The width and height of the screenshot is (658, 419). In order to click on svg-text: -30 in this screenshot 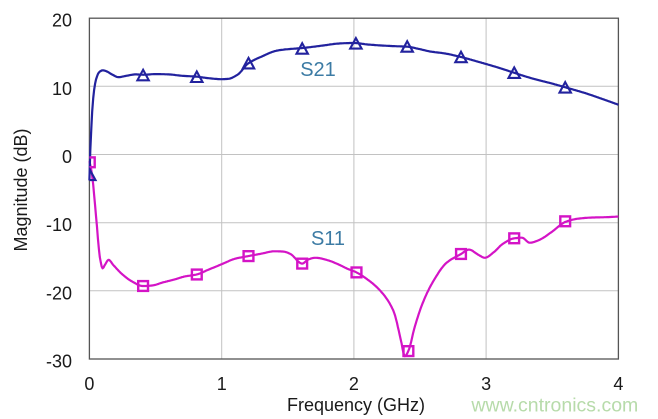, I will do `click(59, 362)`.